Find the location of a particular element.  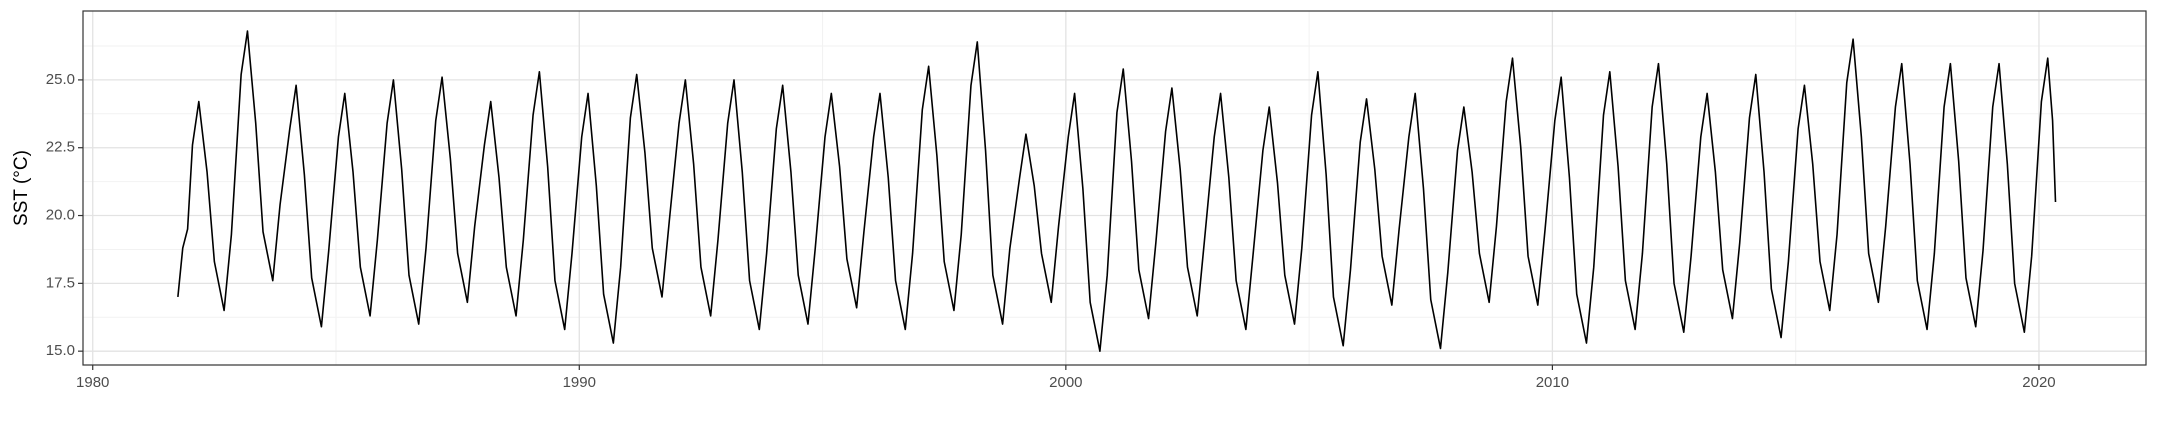

x-tick-label: 2020 is located at coordinates (2038, 382).